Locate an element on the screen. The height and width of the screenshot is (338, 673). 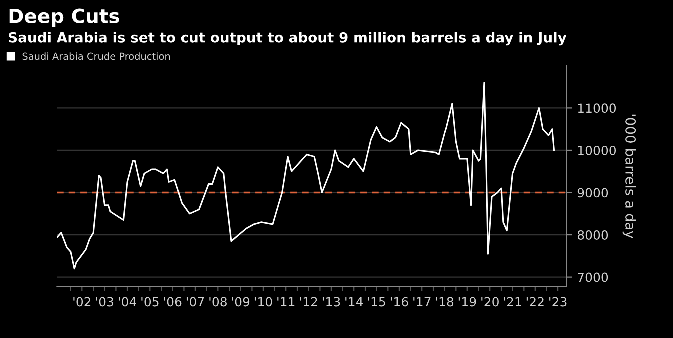
y-tick-label: 11000 is located at coordinates (597, 109).